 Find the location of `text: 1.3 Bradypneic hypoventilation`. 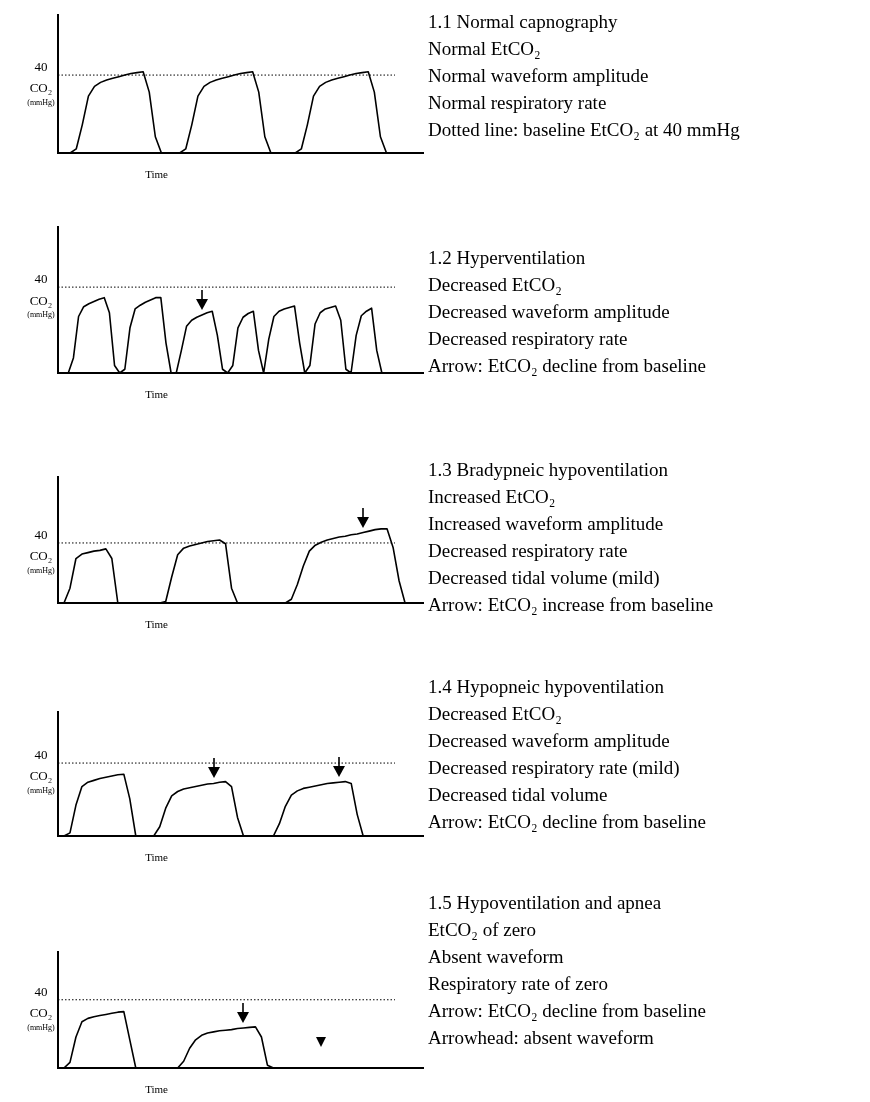

text: 1.3 Bradypneic hypoventilation is located at coordinates (549, 470).